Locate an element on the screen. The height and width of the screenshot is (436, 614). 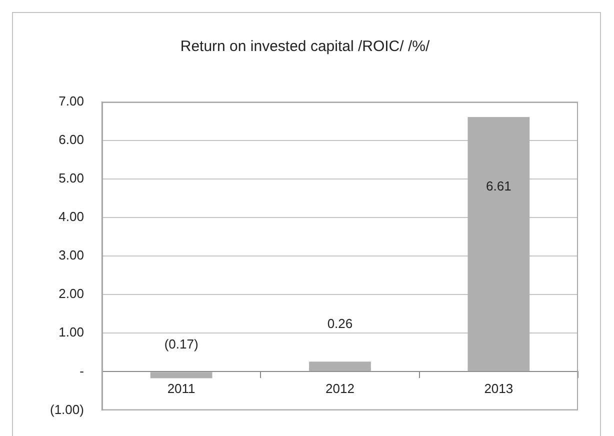
y-tick-label: 7.00 is located at coordinates (71, 101).